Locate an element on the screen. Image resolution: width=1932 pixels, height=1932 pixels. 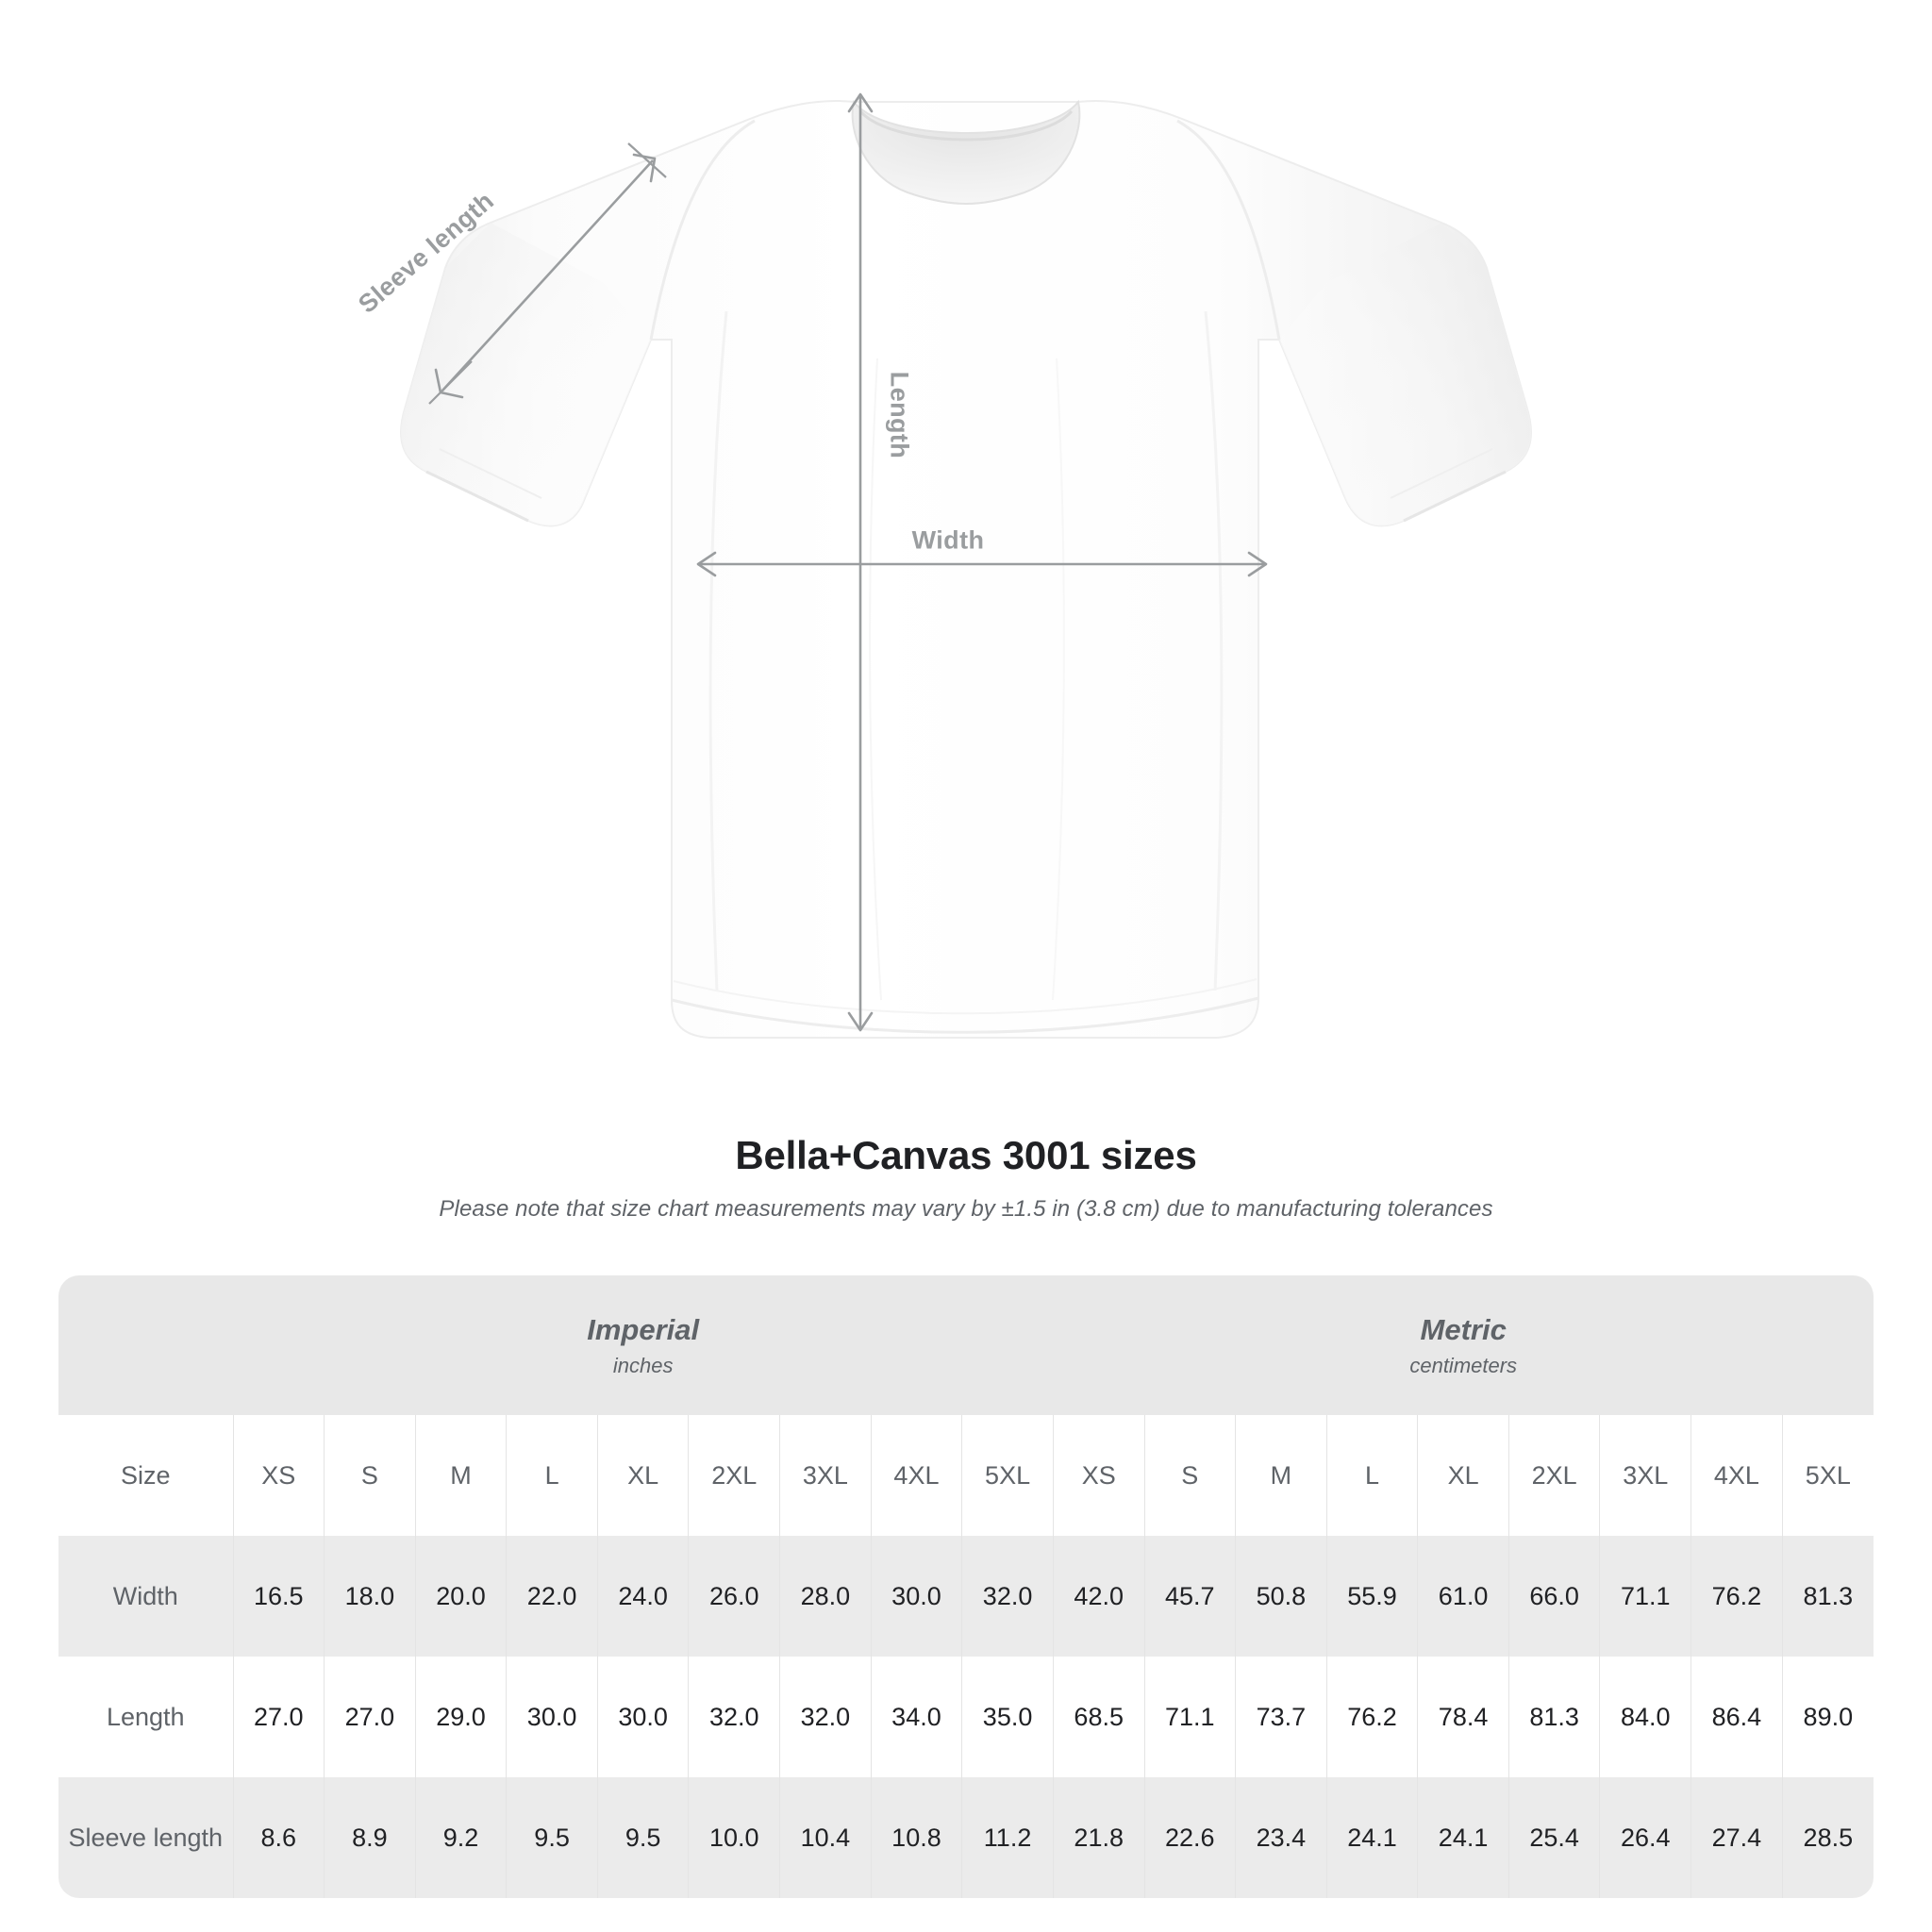
cell-width-metric-4XL: 76.2 is located at coordinates (1736, 1596).